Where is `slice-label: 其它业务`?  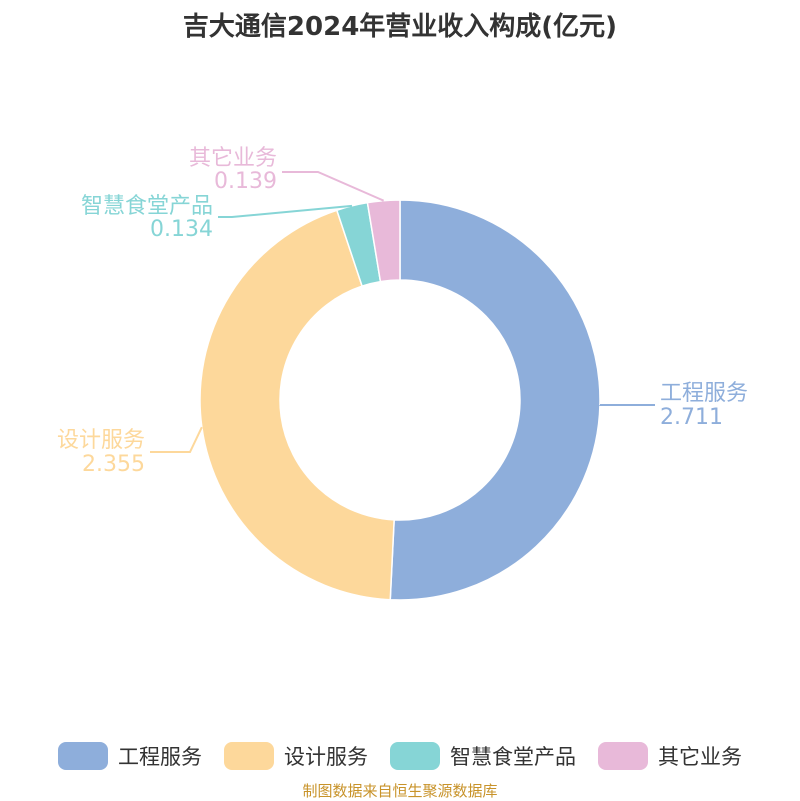 slice-label: 其它业务 is located at coordinates (233, 158).